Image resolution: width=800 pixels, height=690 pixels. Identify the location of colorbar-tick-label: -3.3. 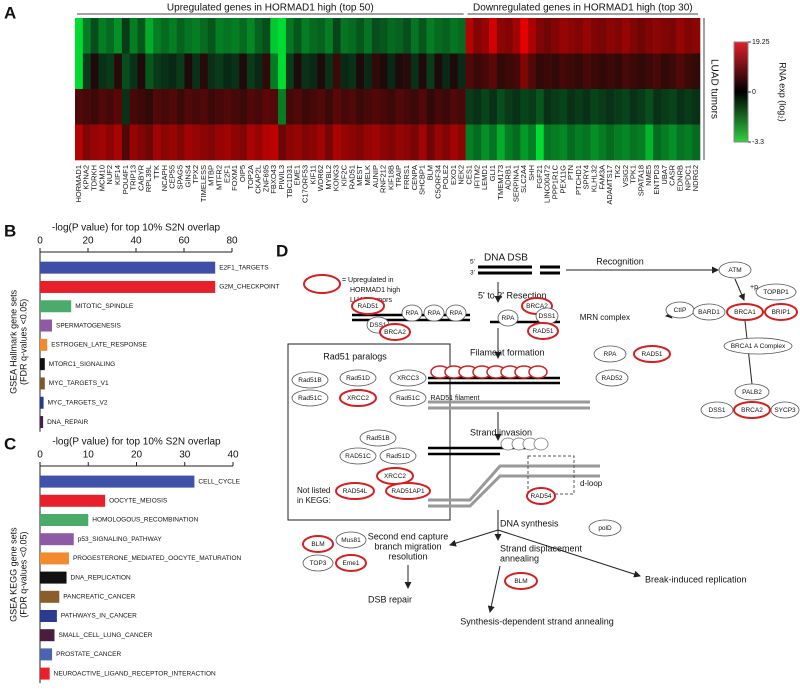
(758, 142).